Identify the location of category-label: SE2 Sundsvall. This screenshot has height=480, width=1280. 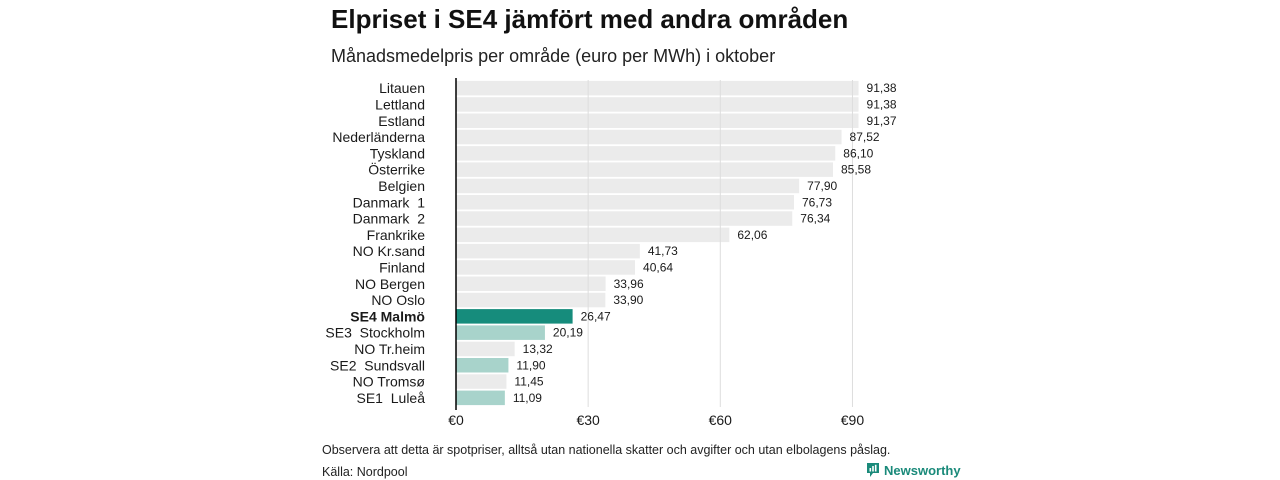
(377, 365).